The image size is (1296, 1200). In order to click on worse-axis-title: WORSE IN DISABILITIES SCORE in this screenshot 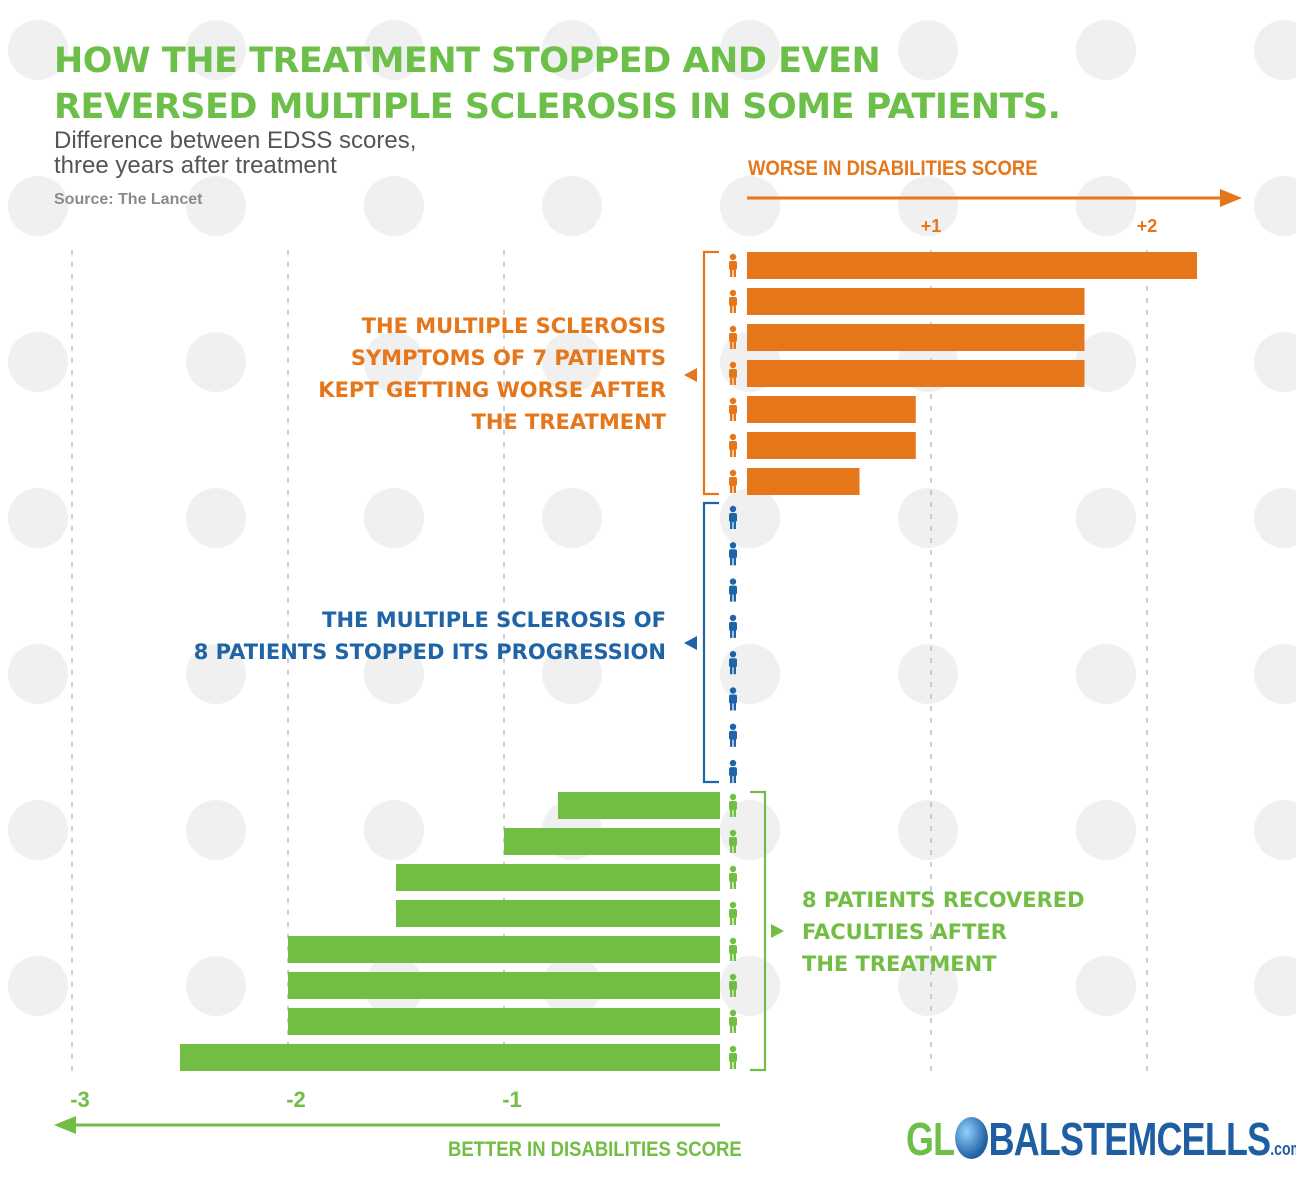, I will do `click(893, 168)`.